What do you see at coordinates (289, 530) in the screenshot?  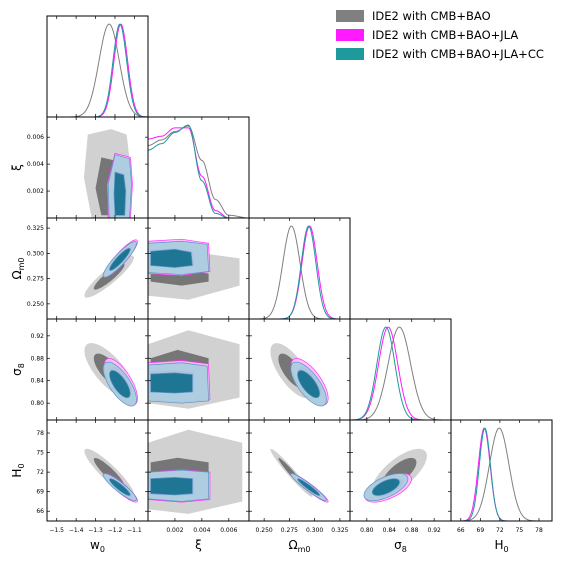 I see `x-tick-label-Om0: 0.275` at bounding box center [289, 530].